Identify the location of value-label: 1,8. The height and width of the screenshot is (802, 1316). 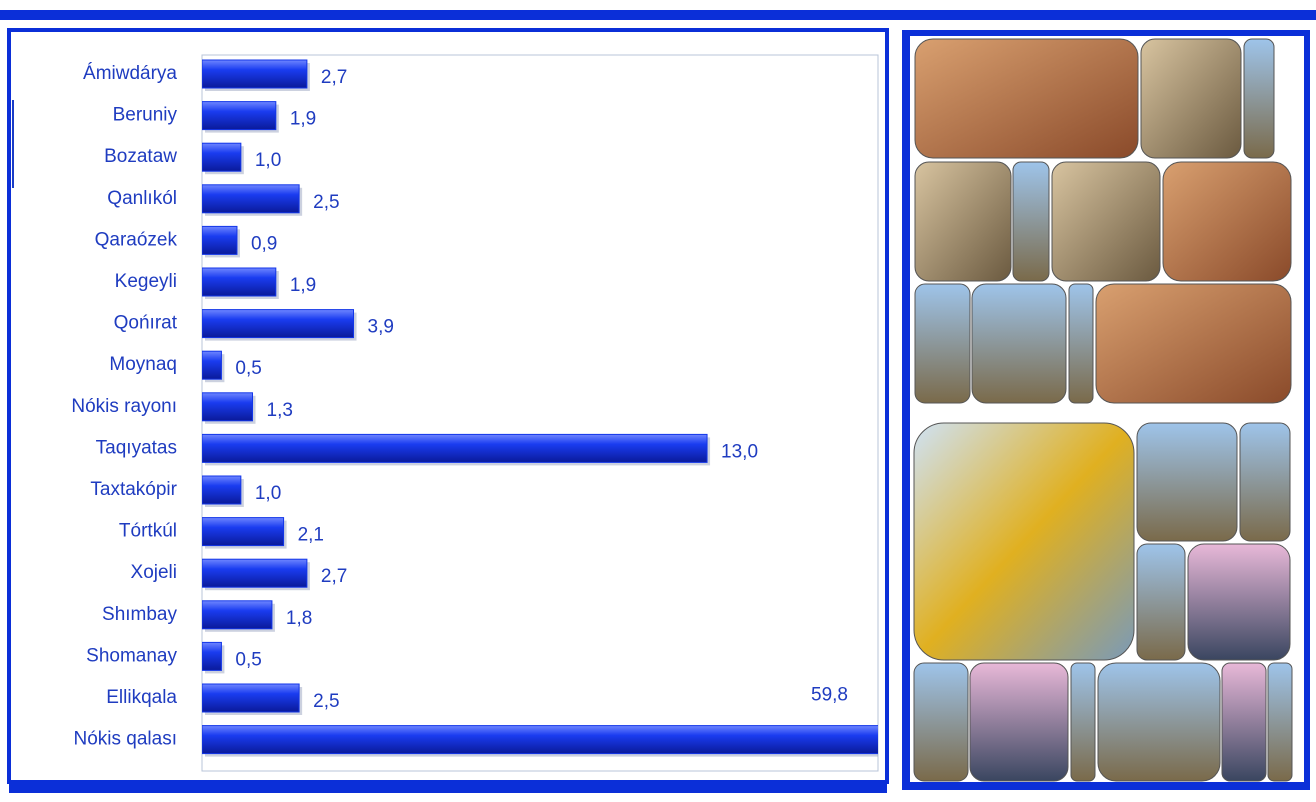
(299, 618).